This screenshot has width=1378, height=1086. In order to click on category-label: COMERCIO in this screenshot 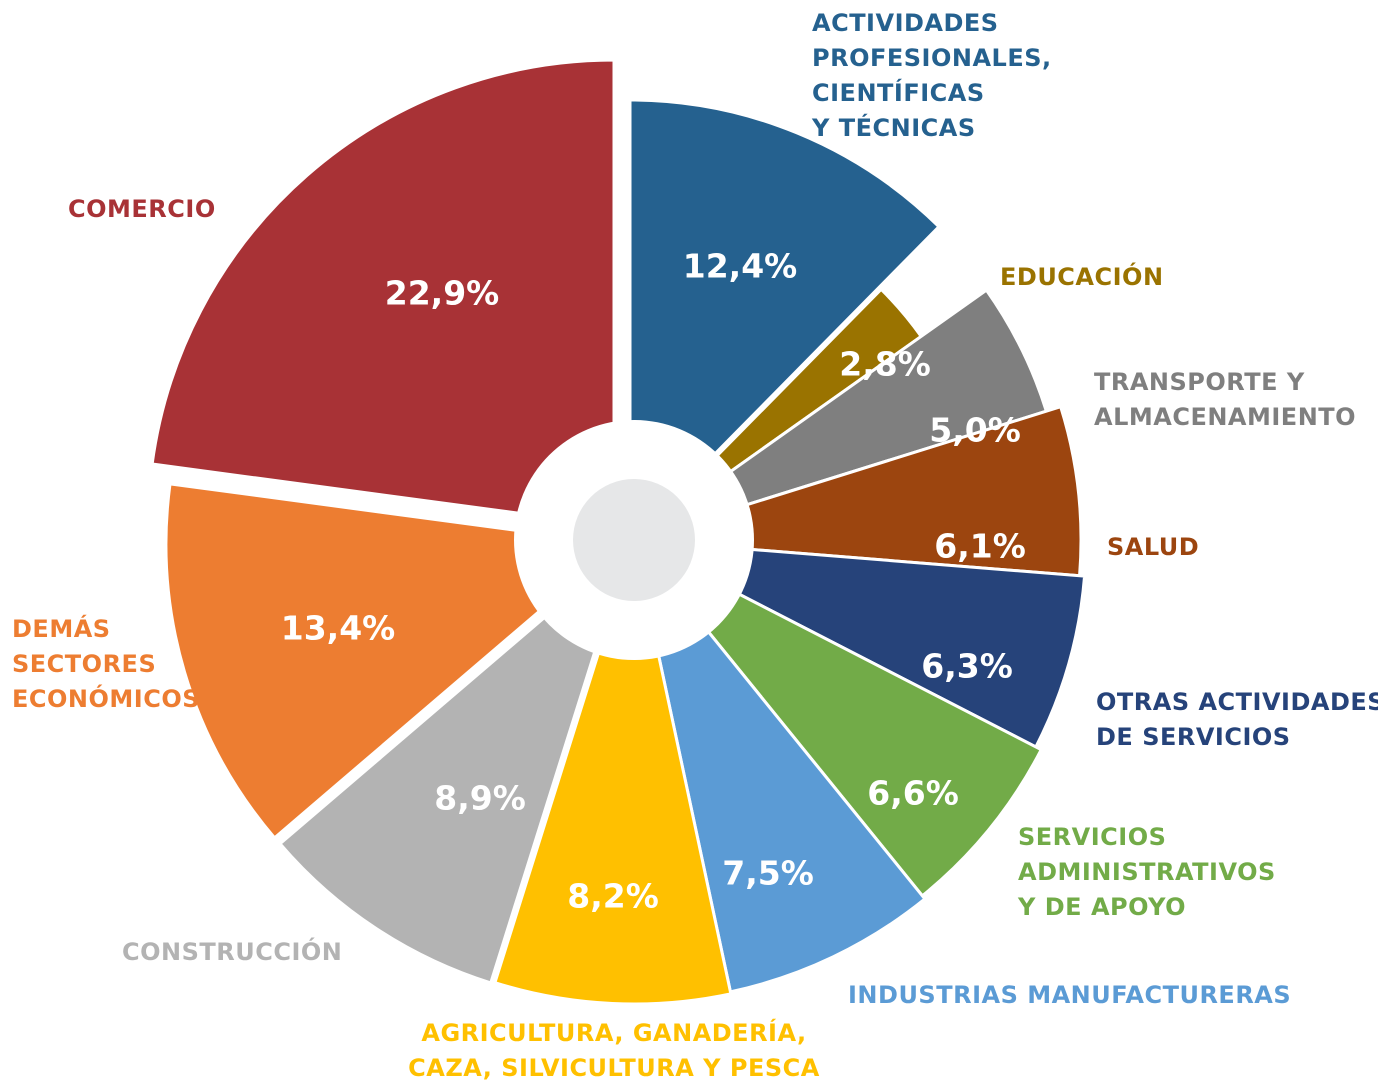, I will do `click(142, 209)`.